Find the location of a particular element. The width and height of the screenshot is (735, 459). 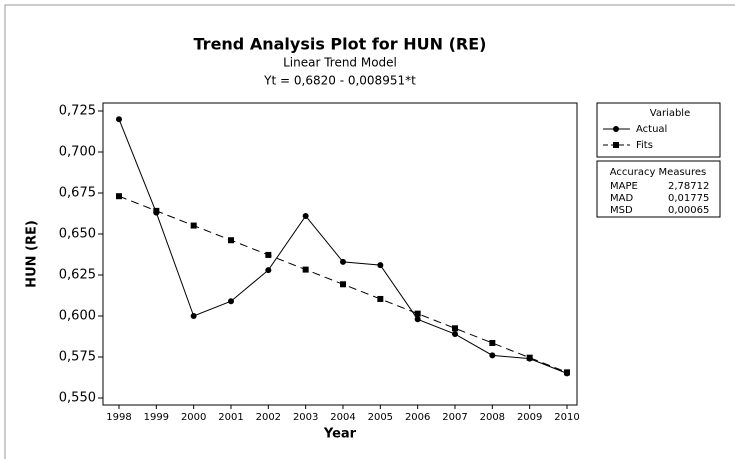

accuracy-name: MSD is located at coordinates (621, 210).